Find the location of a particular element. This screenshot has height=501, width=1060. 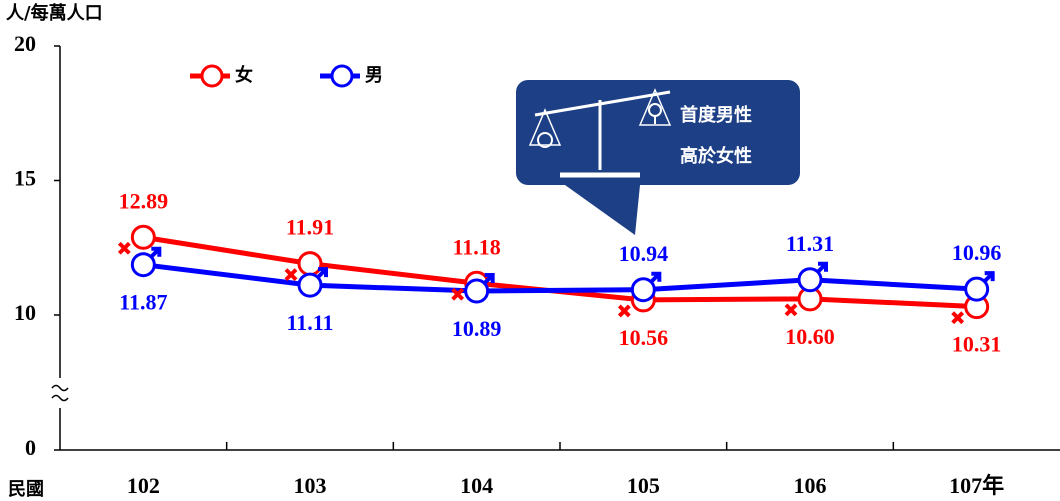

legend-label: 男 is located at coordinates (374, 75).